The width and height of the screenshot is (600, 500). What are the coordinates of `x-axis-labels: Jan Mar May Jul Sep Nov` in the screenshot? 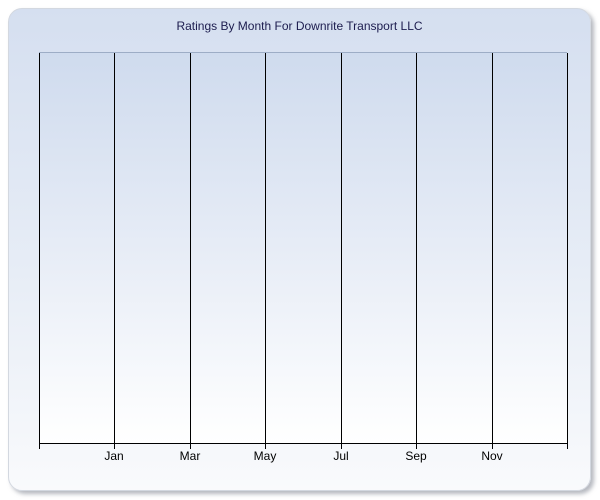 It's located at (303, 457).